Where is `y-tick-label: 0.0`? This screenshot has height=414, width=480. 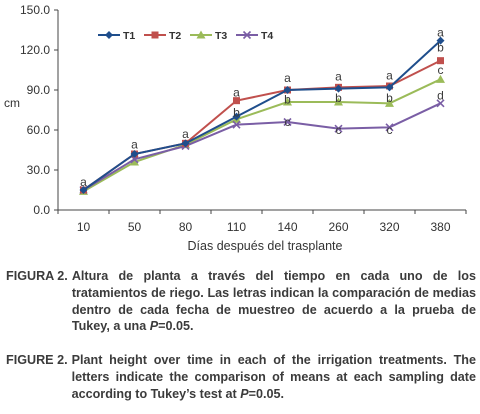
y-tick-label: 0.0 is located at coordinates (41, 210).